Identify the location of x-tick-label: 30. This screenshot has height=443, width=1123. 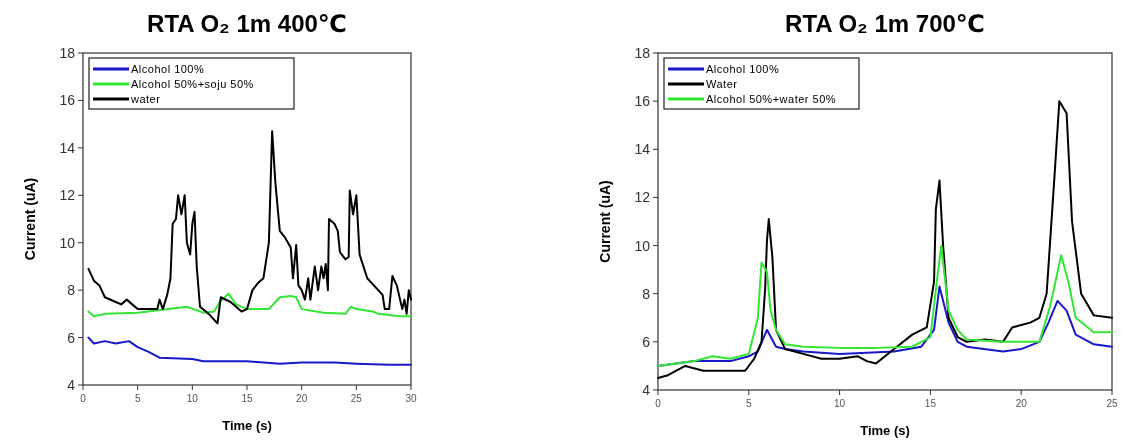
(411, 398).